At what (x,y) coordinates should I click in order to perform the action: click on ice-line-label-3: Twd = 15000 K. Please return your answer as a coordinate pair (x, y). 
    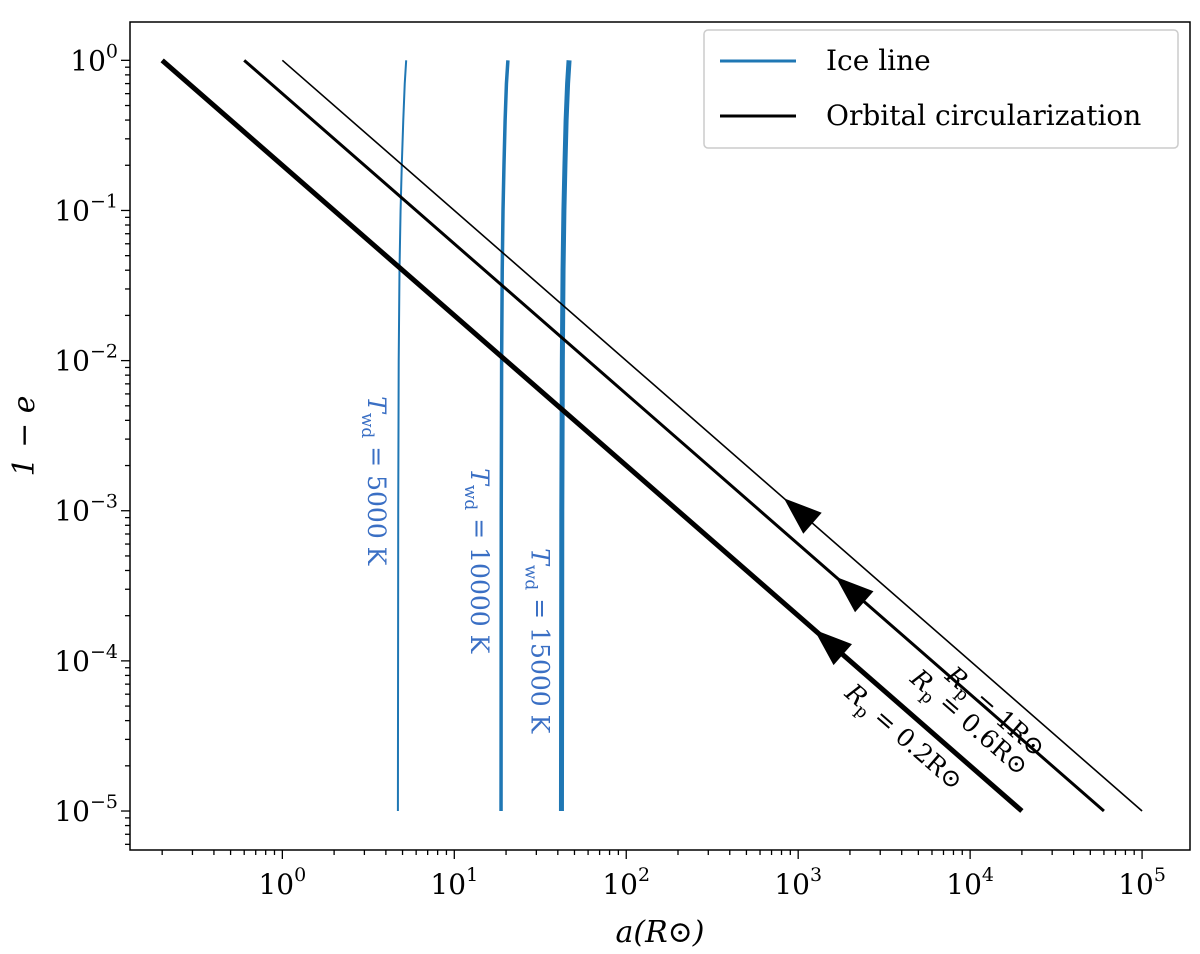
    Looking at the image, I should click on (537, 641).